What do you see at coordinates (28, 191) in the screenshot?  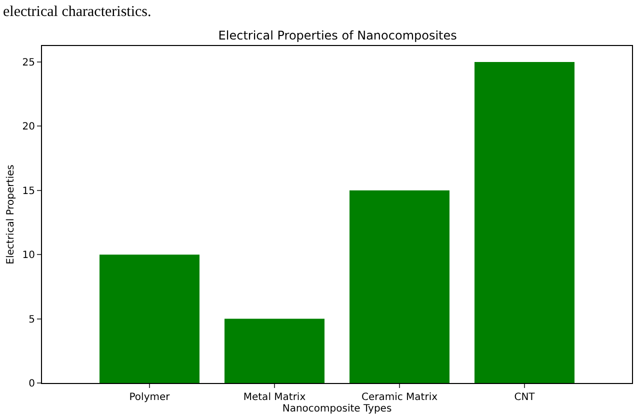 I see `y-tick-label: 15` at bounding box center [28, 191].